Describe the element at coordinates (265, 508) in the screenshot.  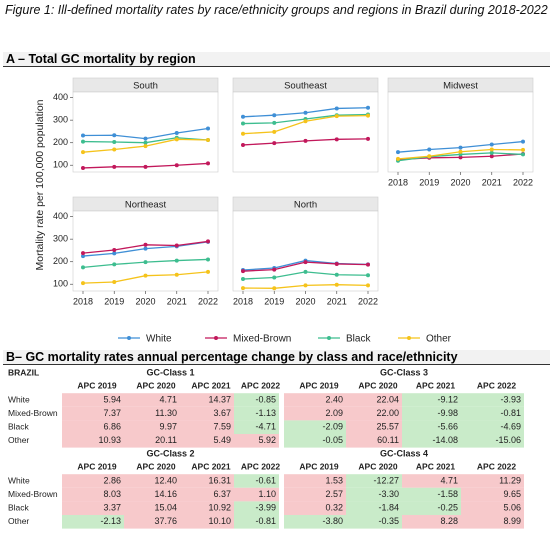
I see `cell-value: -3.99` at that location.